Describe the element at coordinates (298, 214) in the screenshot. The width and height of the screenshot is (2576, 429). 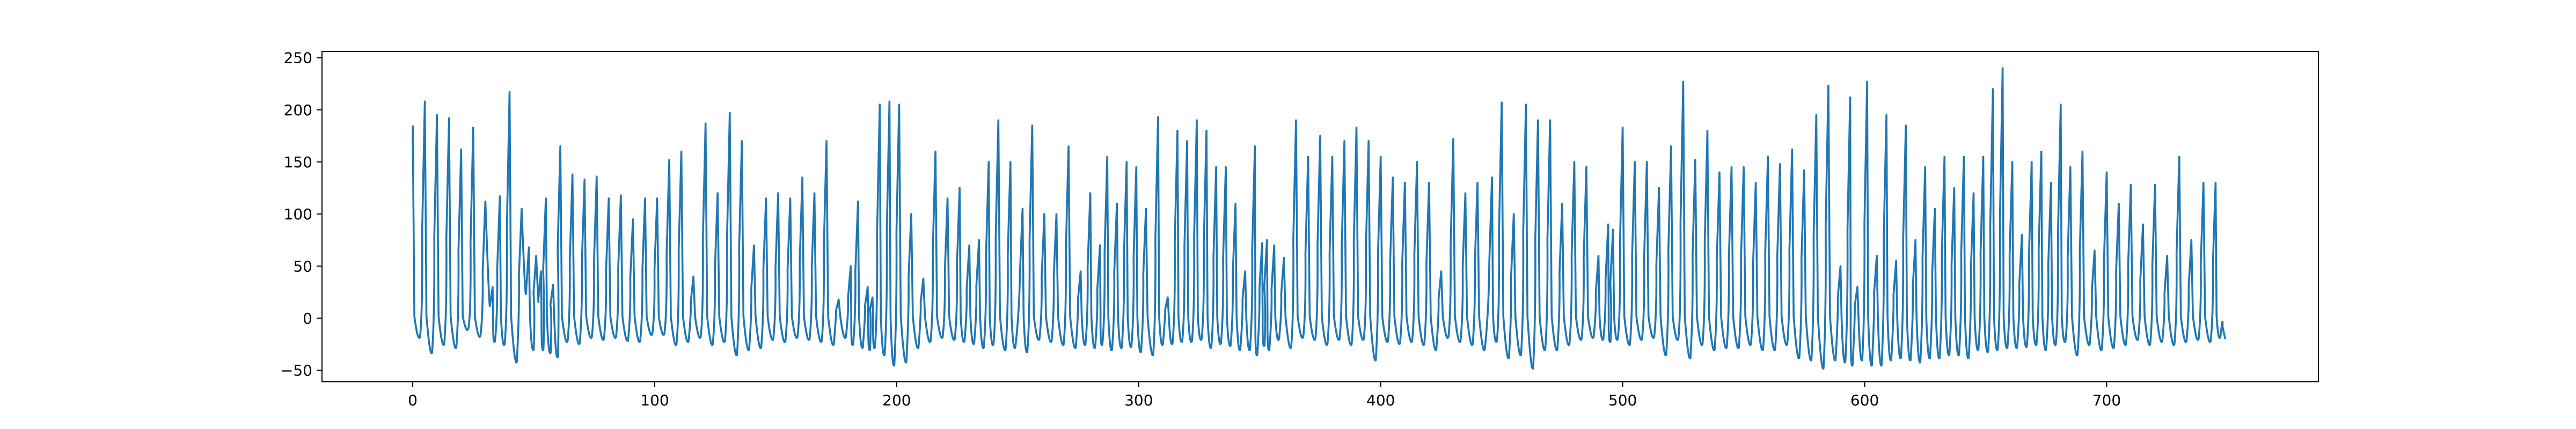
I see `y-tick-label: 100` at that location.